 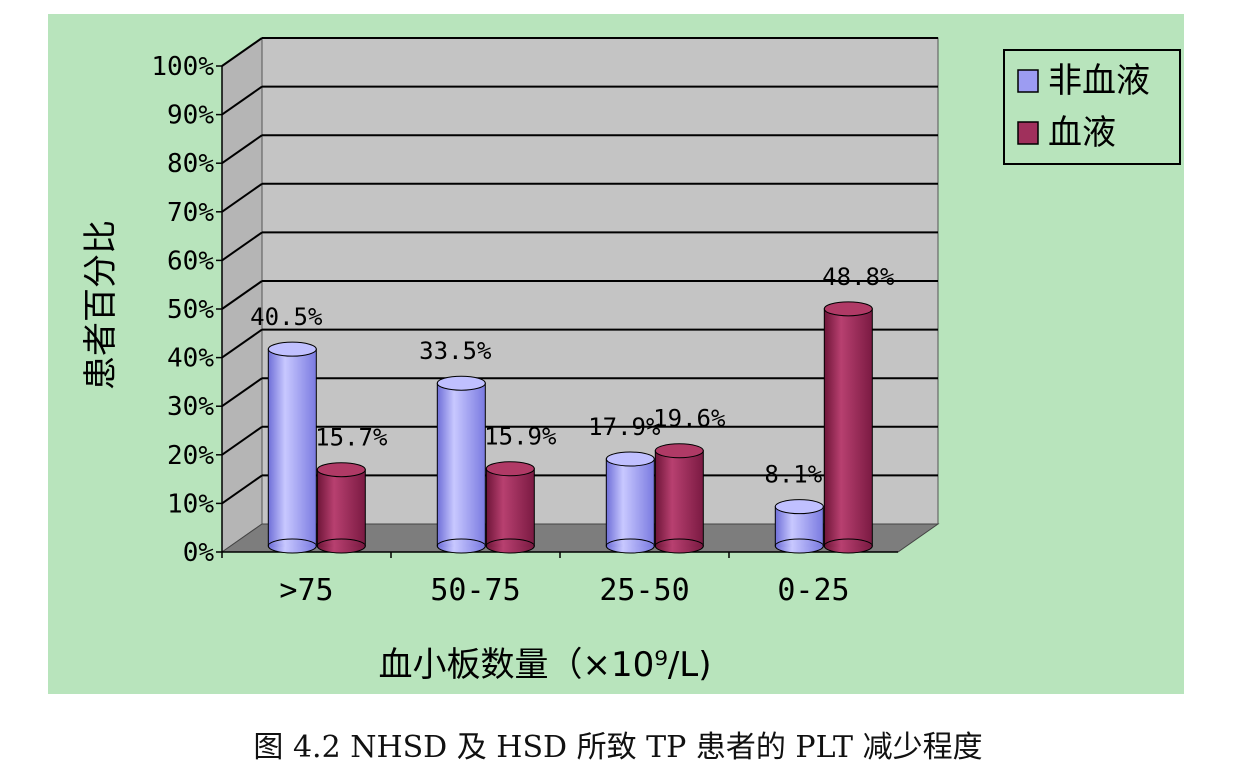 I want to click on data-label: 48.8%, so click(x=858, y=277).